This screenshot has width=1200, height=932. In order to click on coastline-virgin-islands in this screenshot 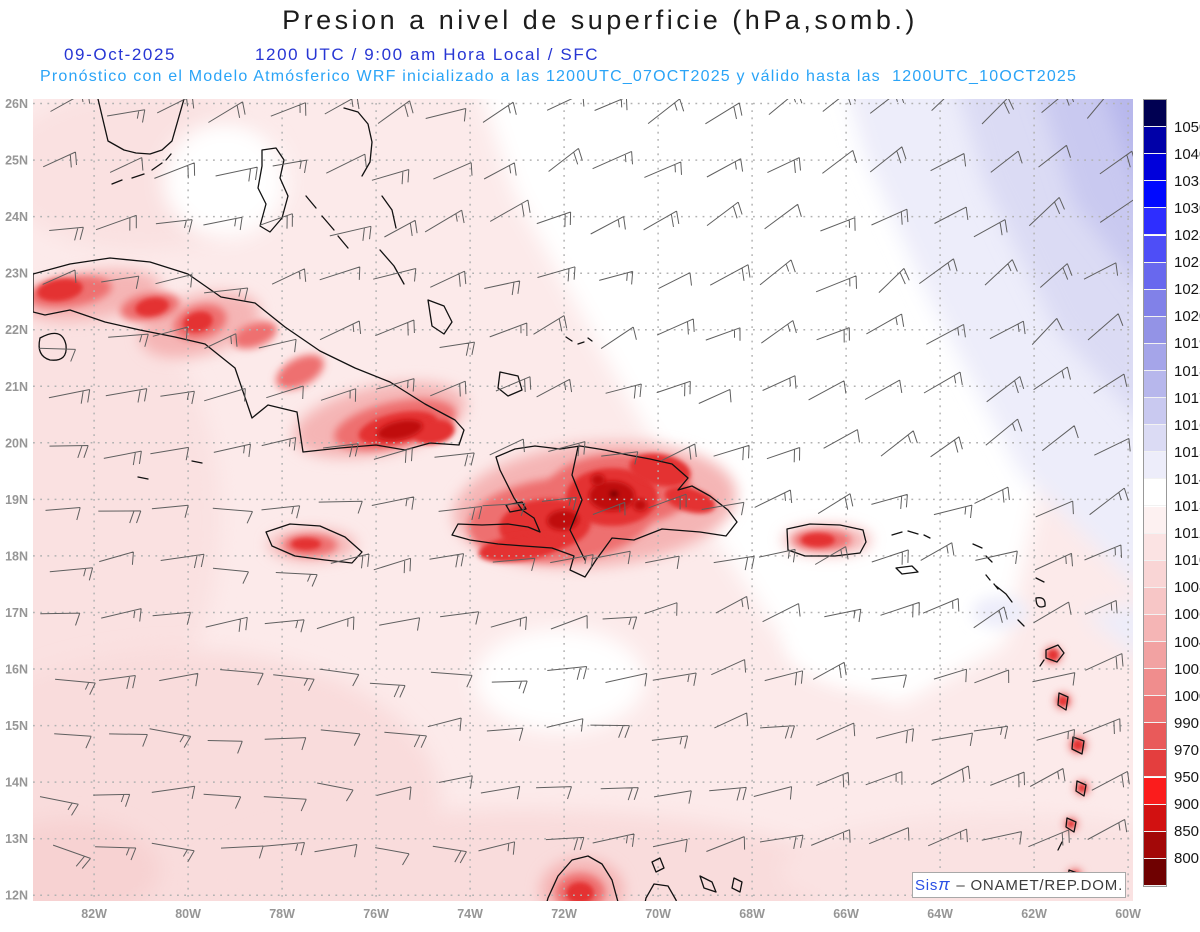, I will do `click(911, 552)`.